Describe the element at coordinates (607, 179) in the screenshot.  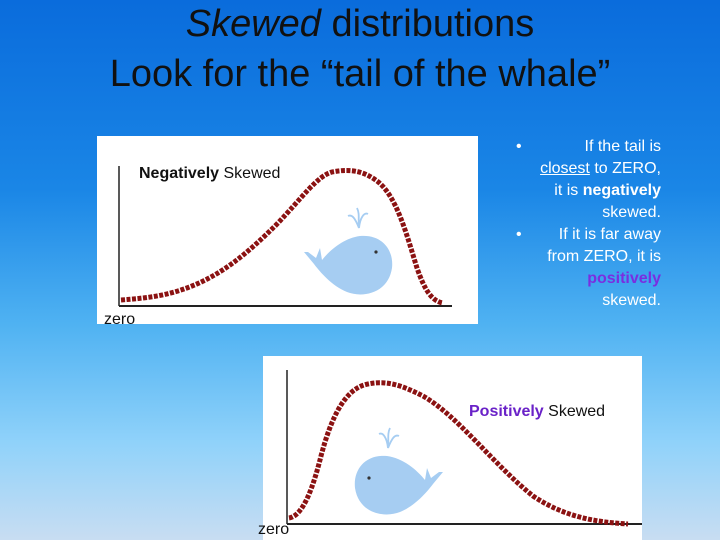
I see `bullet-1-text-b: to ZERO, it is` at that location.